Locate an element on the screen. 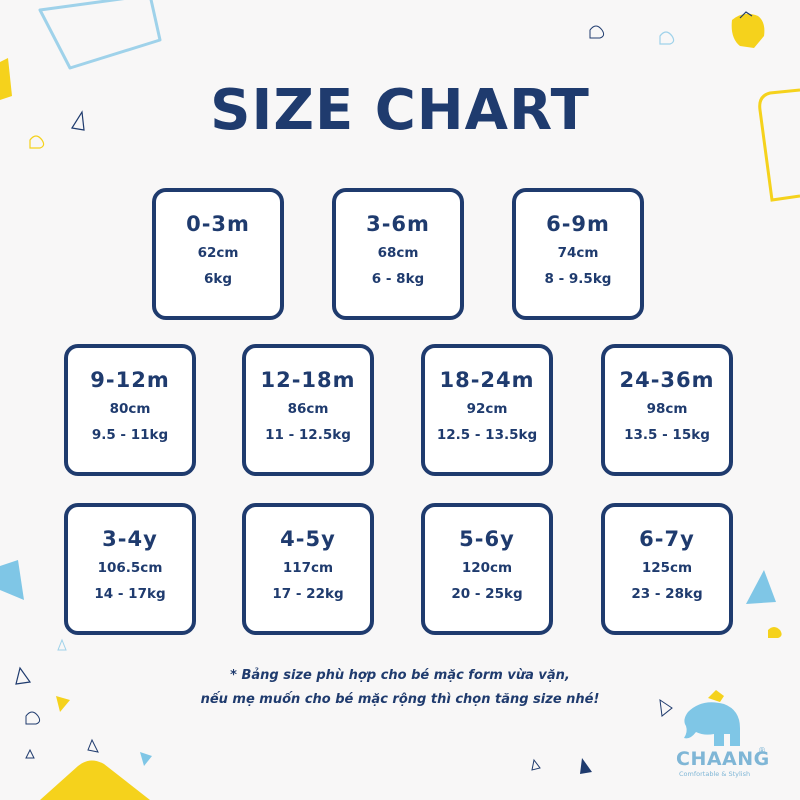  size-age: 9-12m is located at coordinates (130, 380).